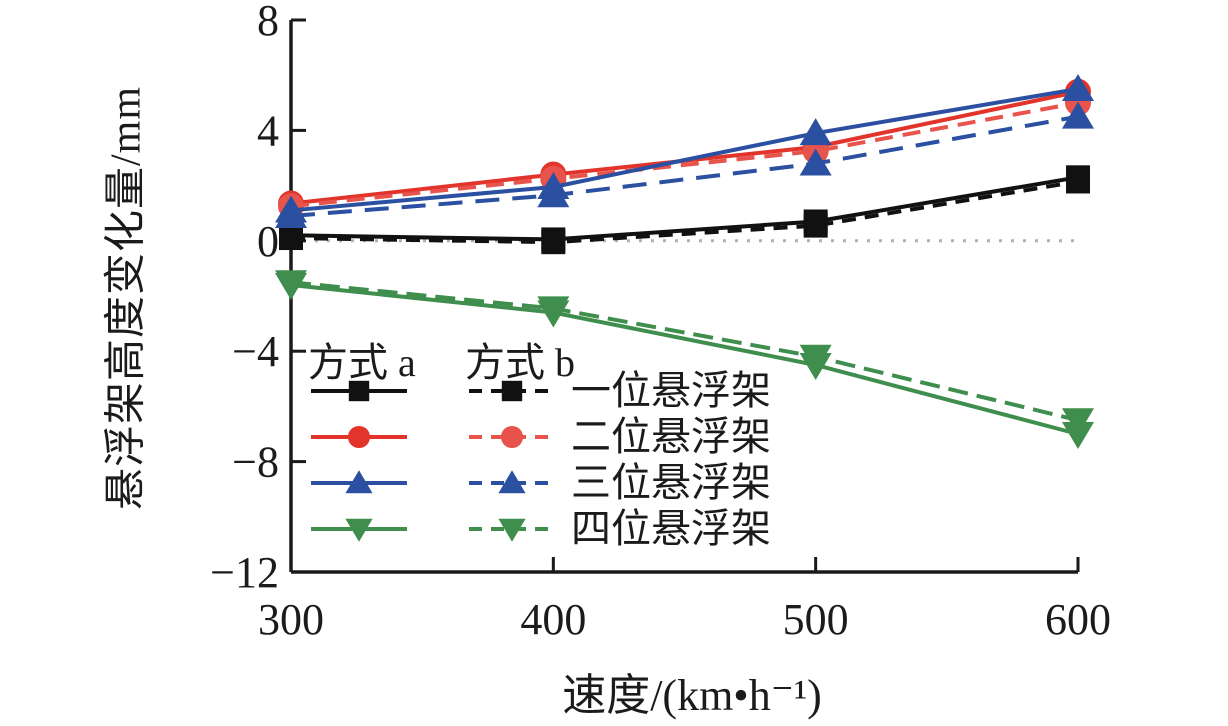  Describe the element at coordinates (520, 362) in the screenshot. I see `legend-header-method-b: 方式 b` at that location.